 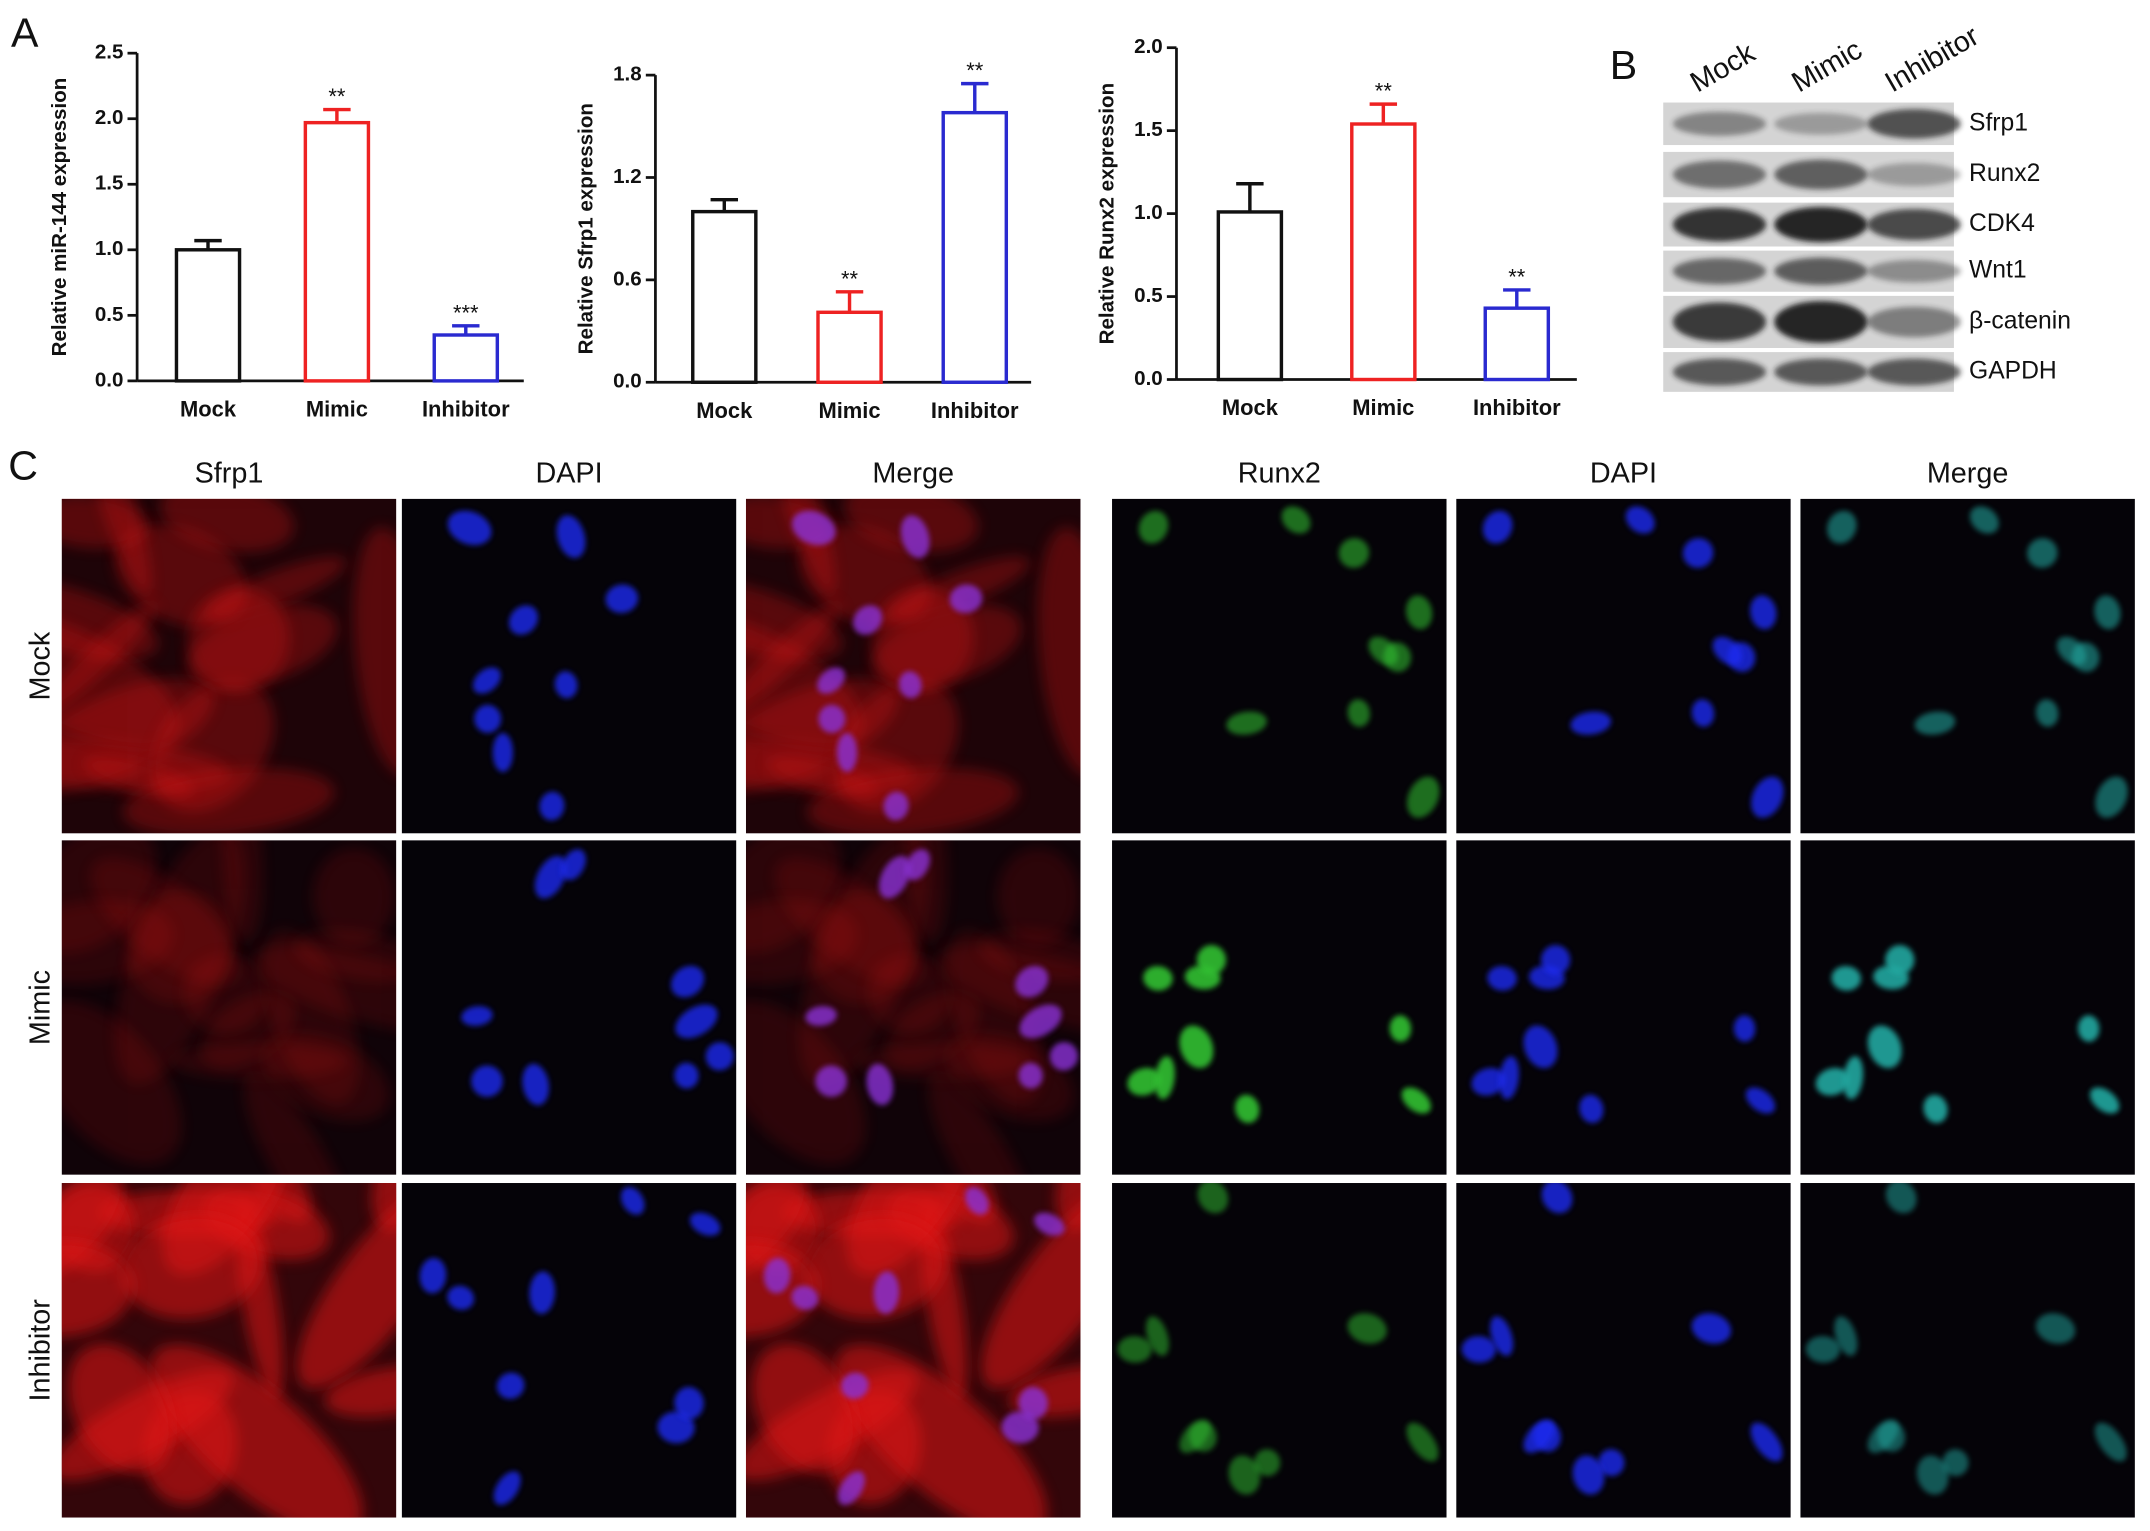 What do you see at coordinates (1826, 66) in the screenshot?
I see `lane-label: Mimic` at bounding box center [1826, 66].